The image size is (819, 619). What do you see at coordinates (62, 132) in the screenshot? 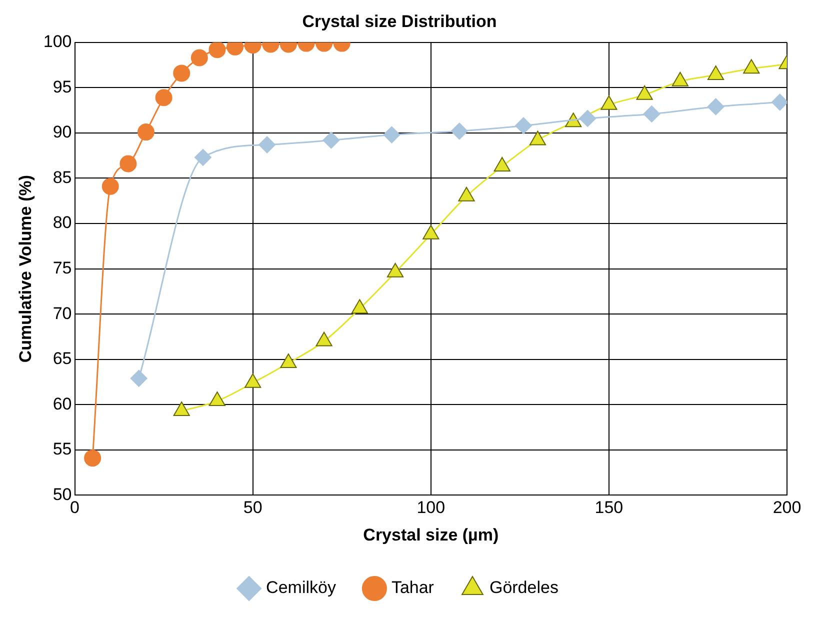
I see `y-tick-label: 90` at bounding box center [62, 132].